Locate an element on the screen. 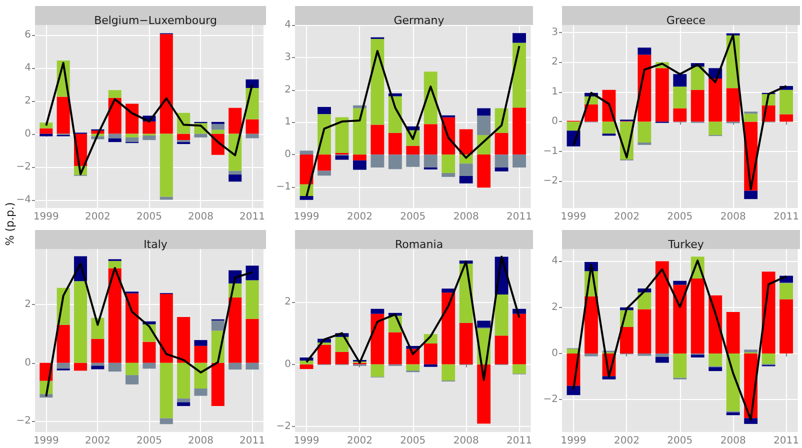 The width and height of the screenshot is (802, 448). y-tick-label: 4 is located at coordinates (27, 68).